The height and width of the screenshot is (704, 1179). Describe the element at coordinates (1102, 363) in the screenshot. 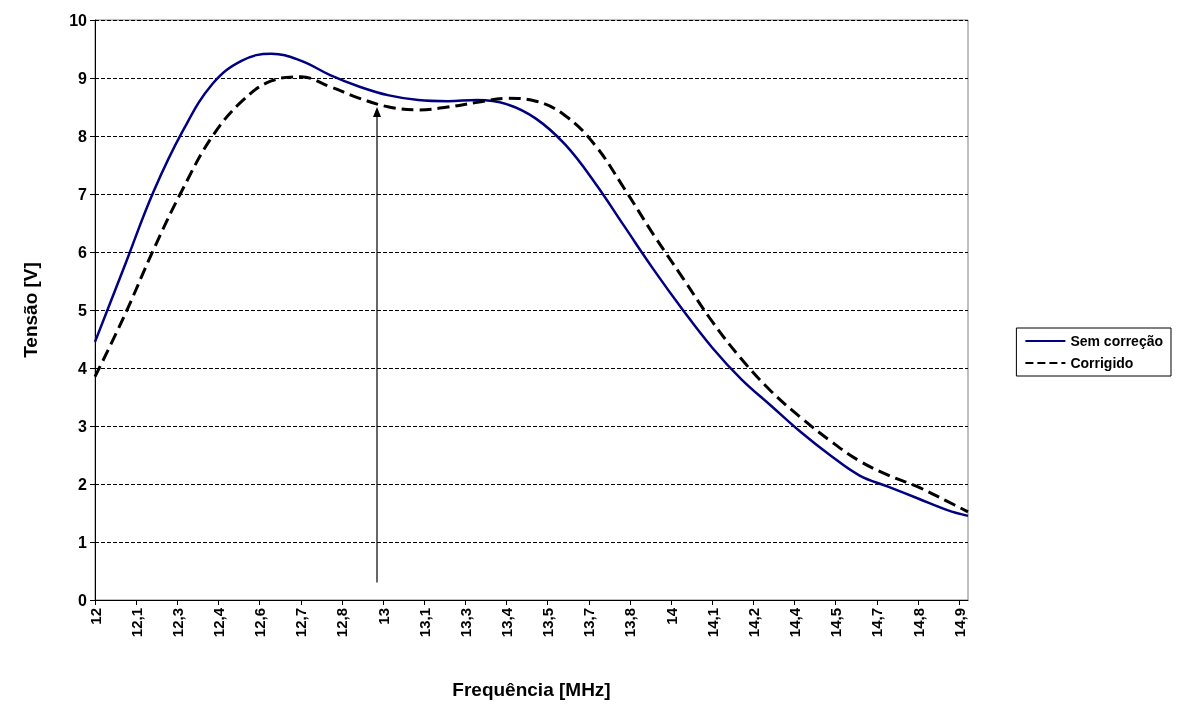

I see `legend-label: Corrigido` at that location.